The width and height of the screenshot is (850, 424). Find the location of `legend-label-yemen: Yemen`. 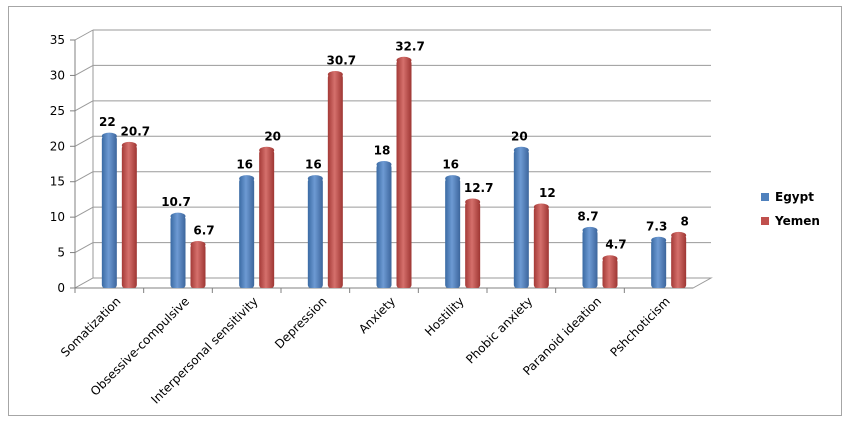

legend-label-yemen: Yemen is located at coordinates (797, 221).